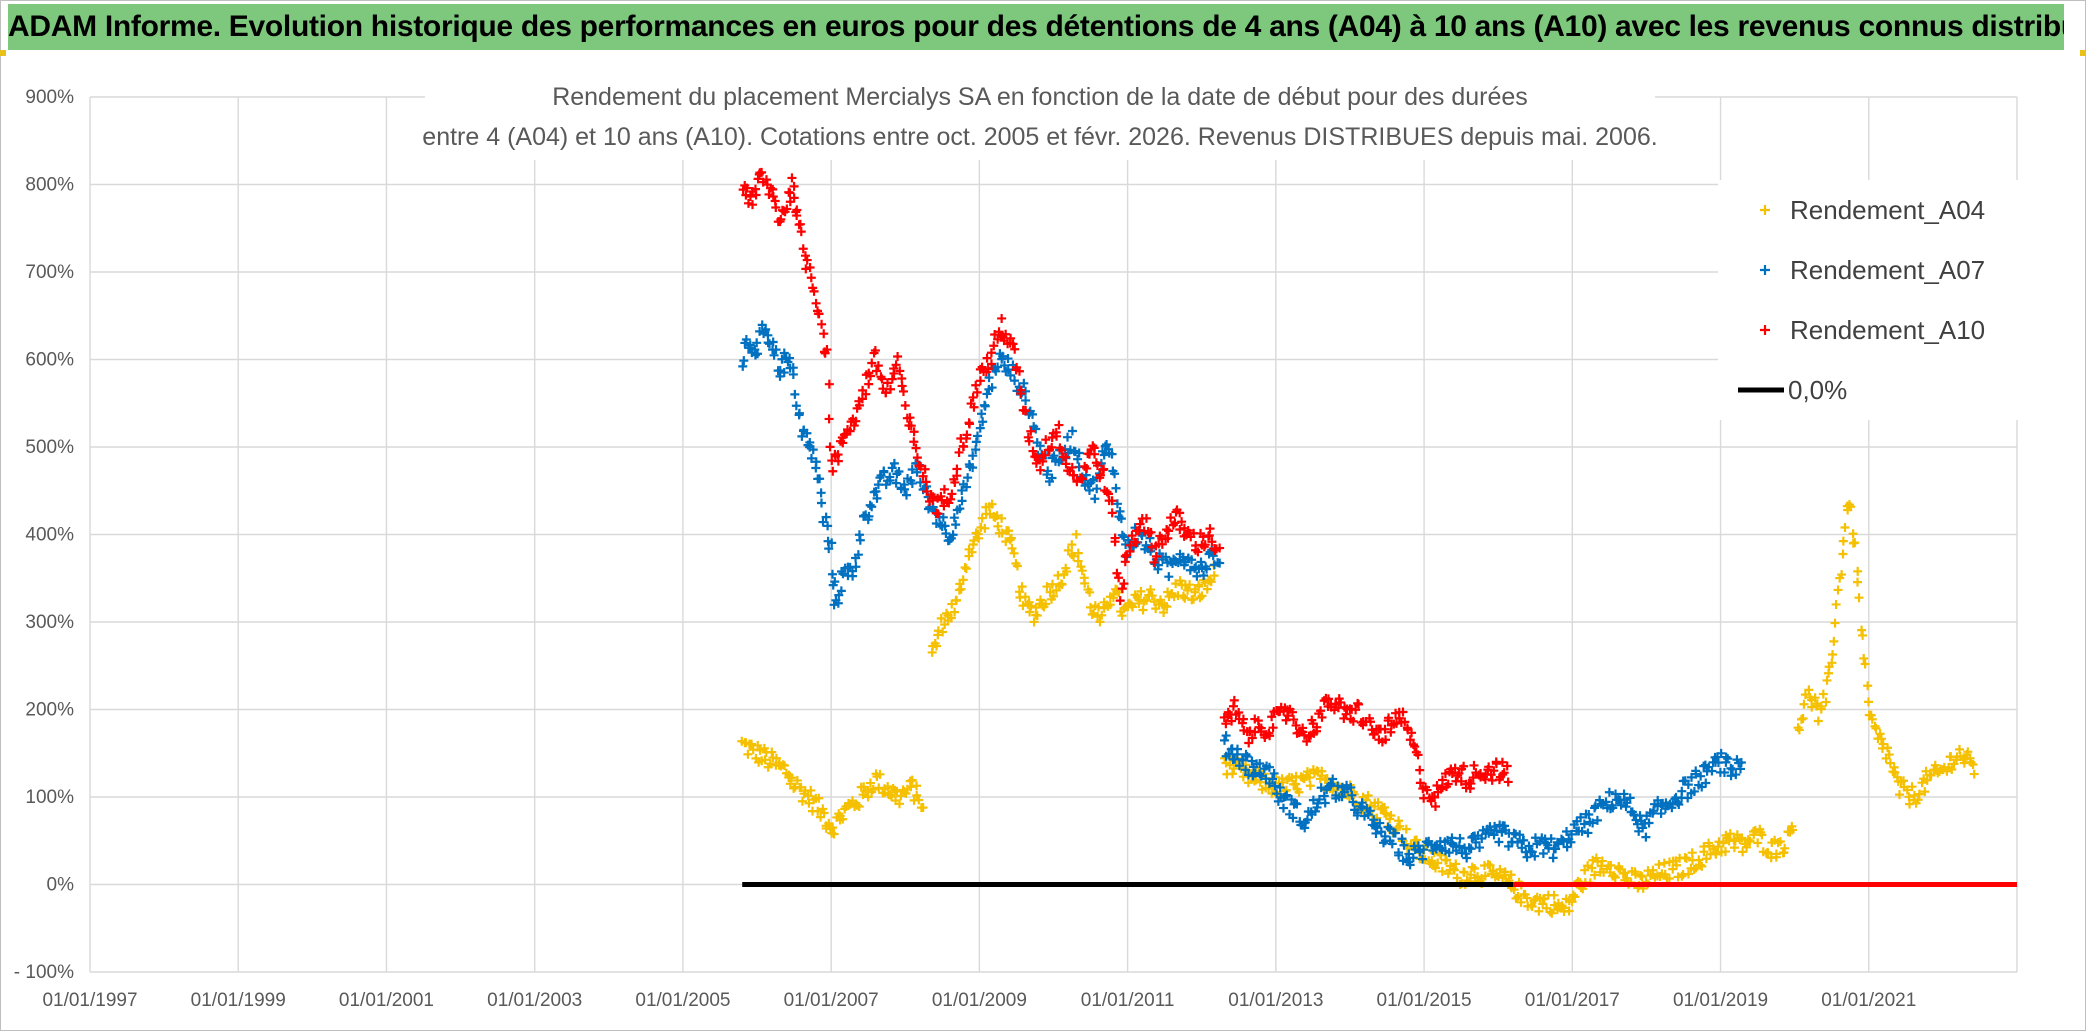  What do you see at coordinates (1720, 1000) in the screenshot?
I see `x-tick-label: 01/01/2019` at bounding box center [1720, 1000].